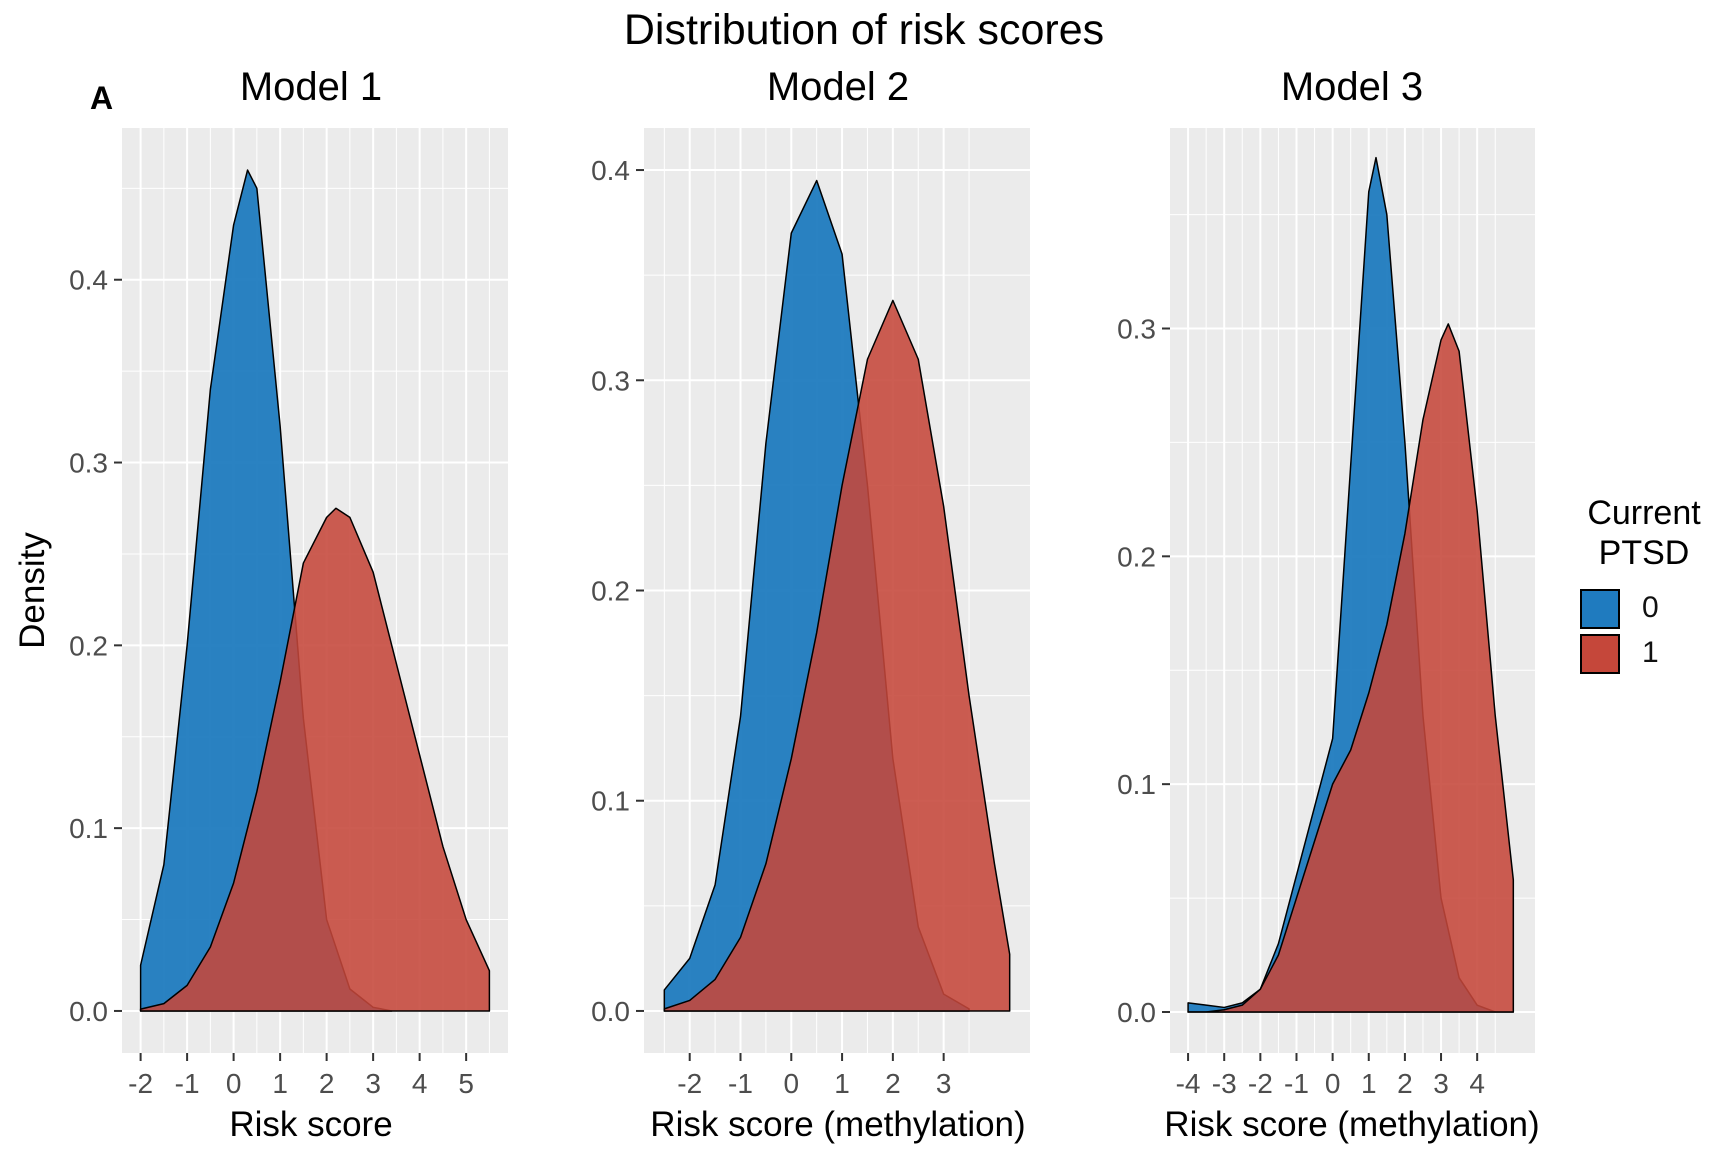 The image size is (1728, 1152). What do you see at coordinates (466, 1083) in the screenshot?
I see `x-tick-label: 5` at bounding box center [466, 1083].